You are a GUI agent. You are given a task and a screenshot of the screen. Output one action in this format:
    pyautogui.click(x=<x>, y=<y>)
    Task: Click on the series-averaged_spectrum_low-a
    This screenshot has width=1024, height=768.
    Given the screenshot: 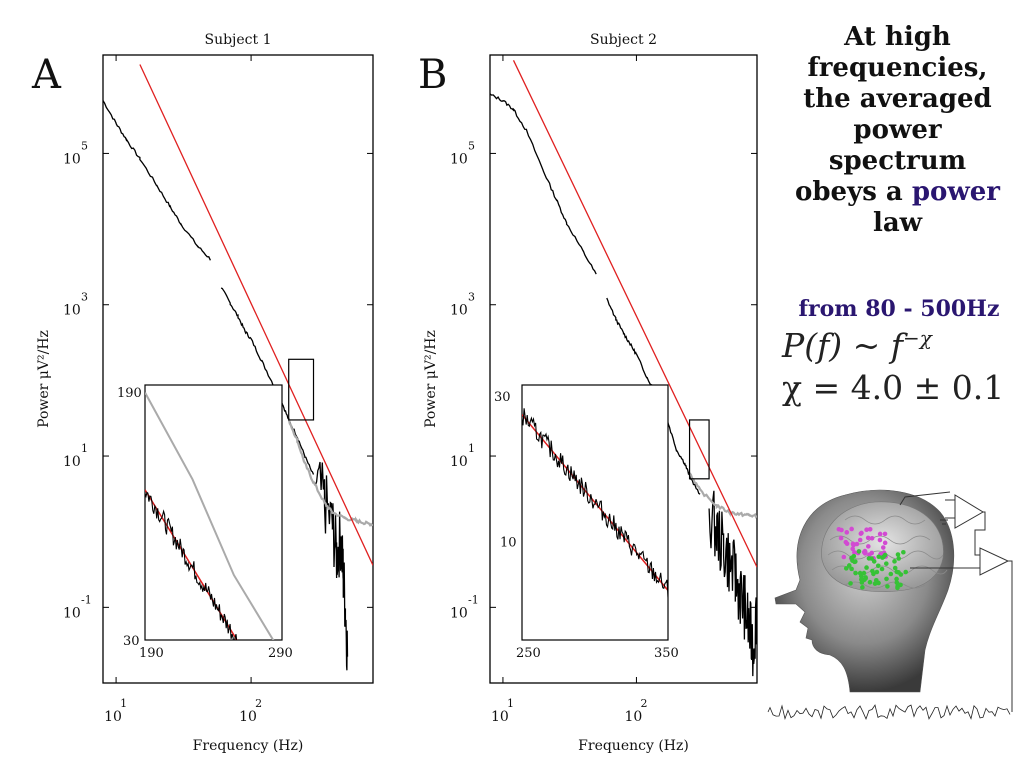 What is the action you would take?
    pyautogui.click(x=157, y=180)
    